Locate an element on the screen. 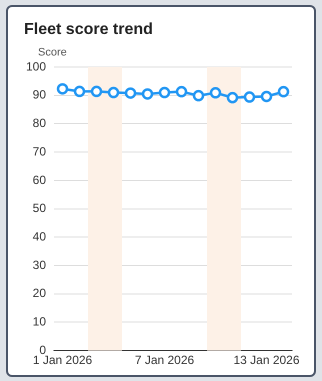 This screenshot has height=381, width=322. y-tick-label: 50 is located at coordinates (39, 208).